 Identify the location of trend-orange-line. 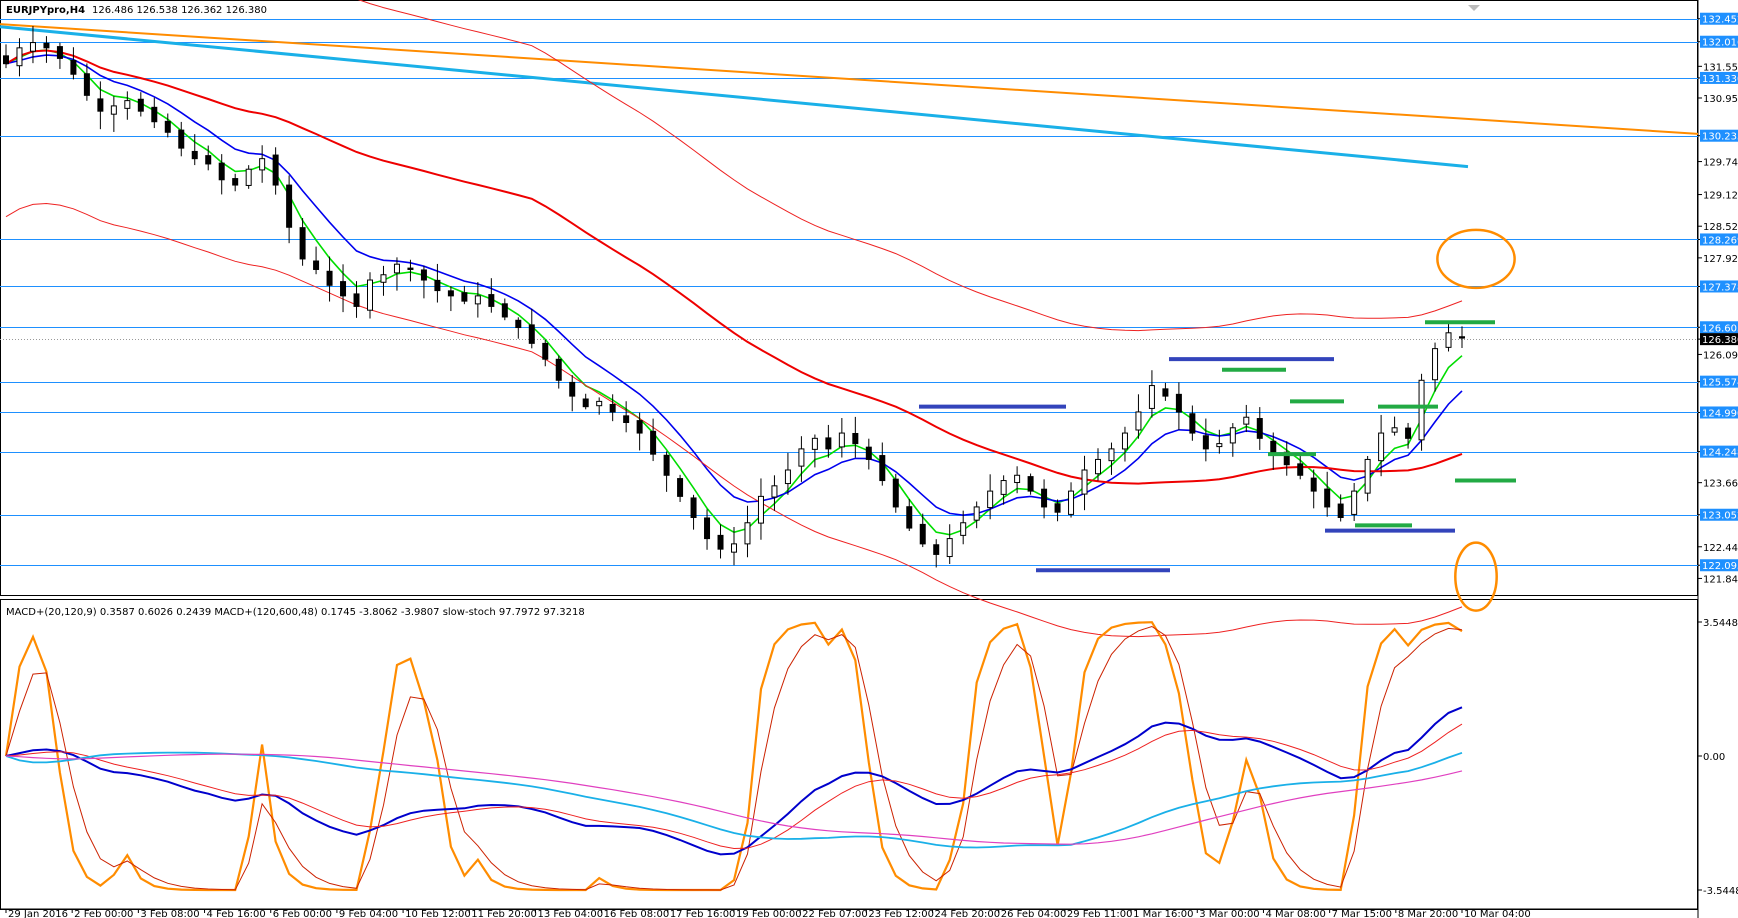
(849, 79).